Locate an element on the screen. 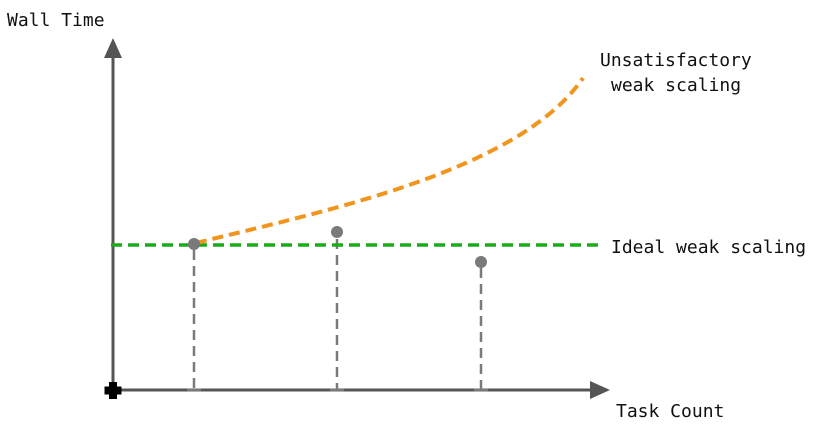 The width and height of the screenshot is (829, 430). ideal-scaling-label: Ideal weak scaling is located at coordinates (708, 247).